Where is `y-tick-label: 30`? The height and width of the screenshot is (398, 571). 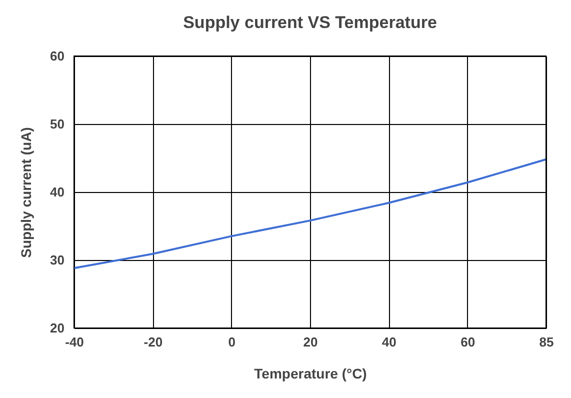 y-tick-label: 30 is located at coordinates (57, 260).